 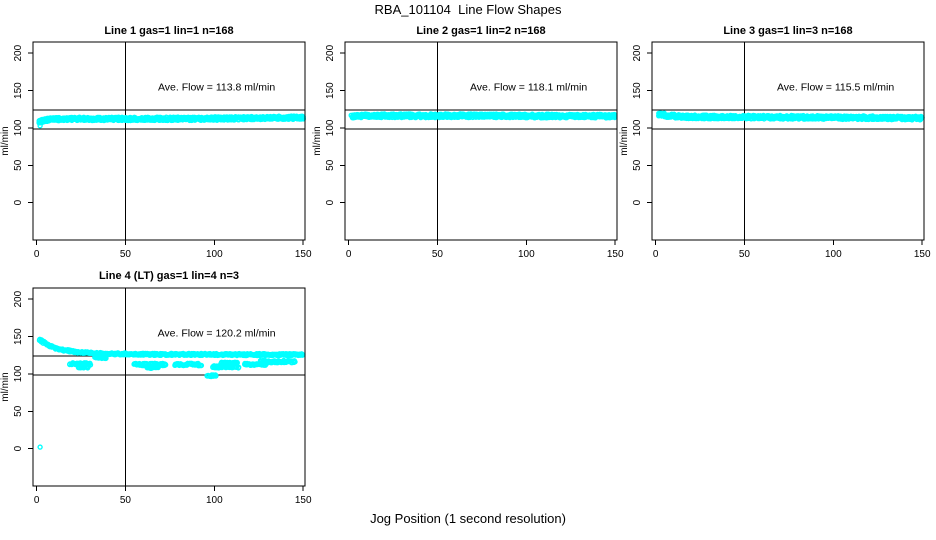 What do you see at coordinates (216, 88) in the screenshot?
I see `ave-flow-annotation: Ave. Flow = 113.8 ml/min` at bounding box center [216, 88].